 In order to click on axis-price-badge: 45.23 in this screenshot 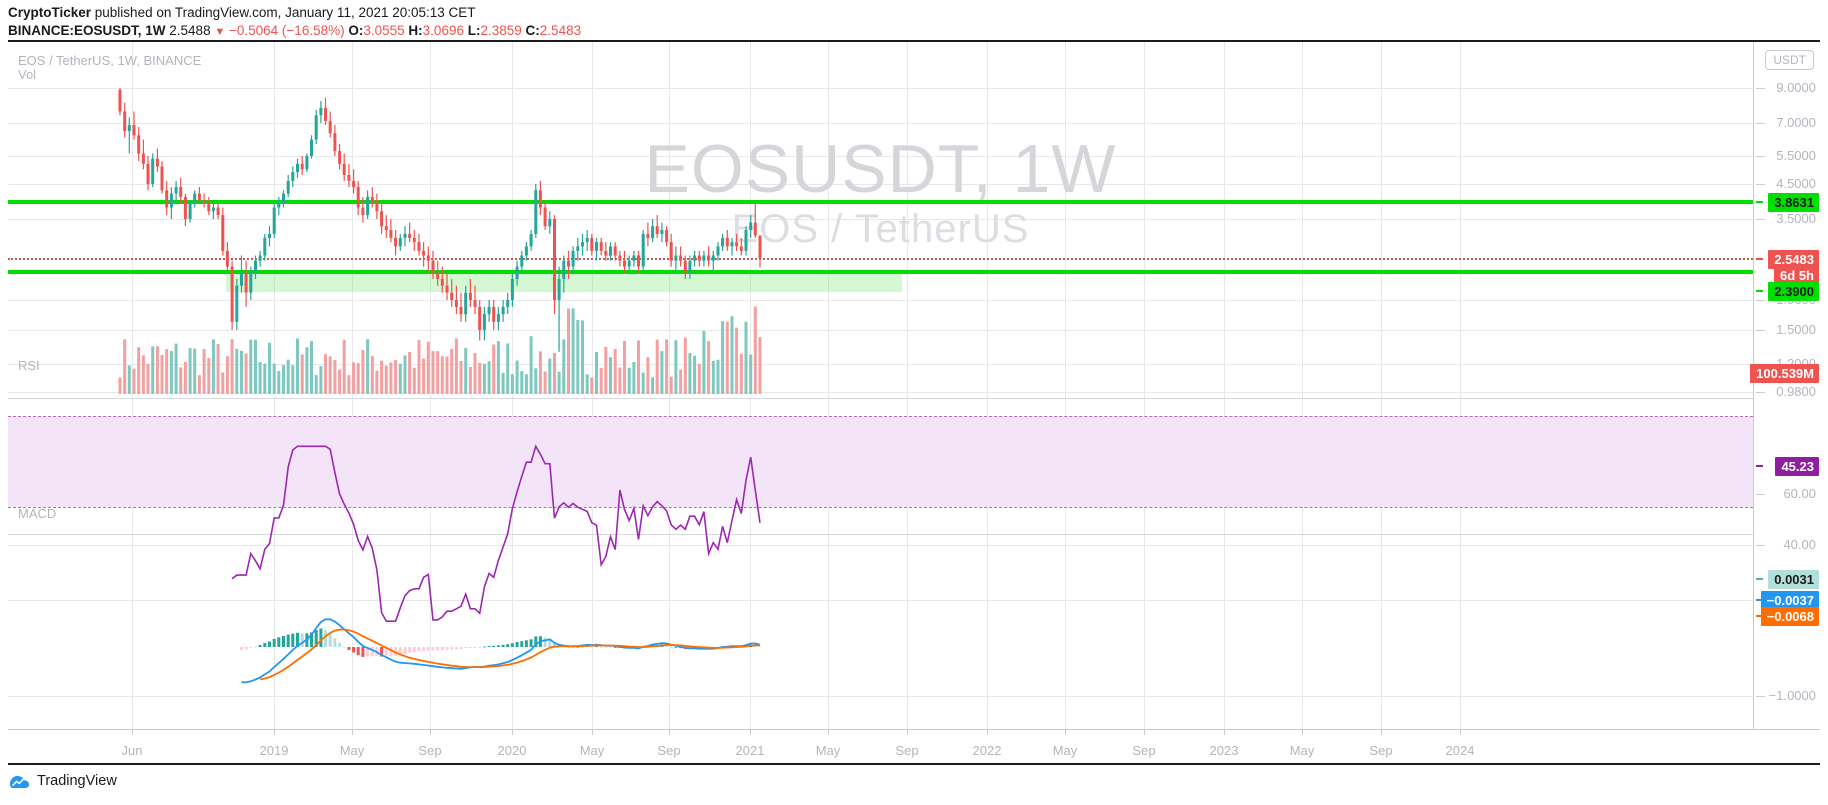, I will do `click(1797, 466)`.